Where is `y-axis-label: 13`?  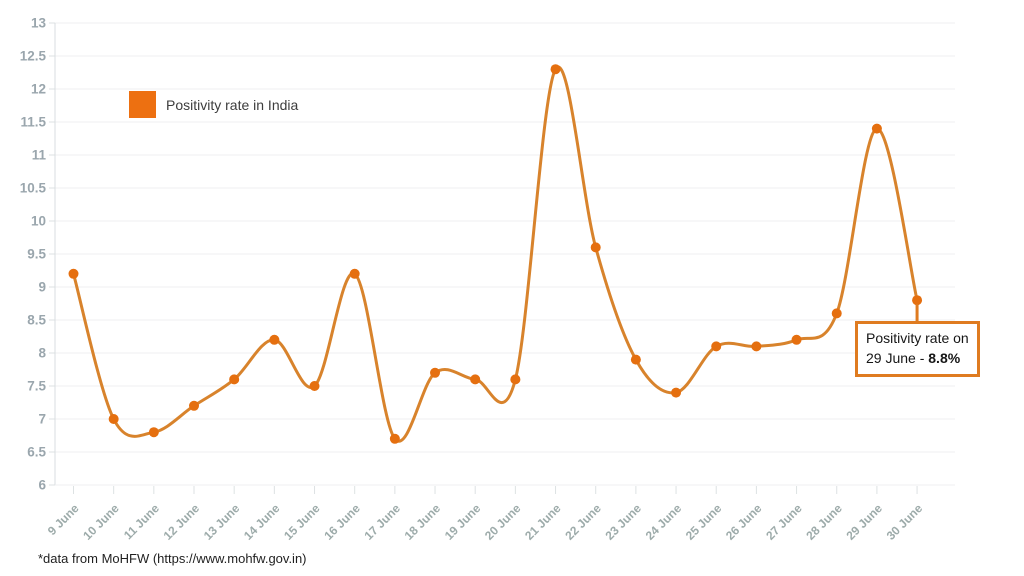
y-axis-label: 13 is located at coordinates (39, 23).